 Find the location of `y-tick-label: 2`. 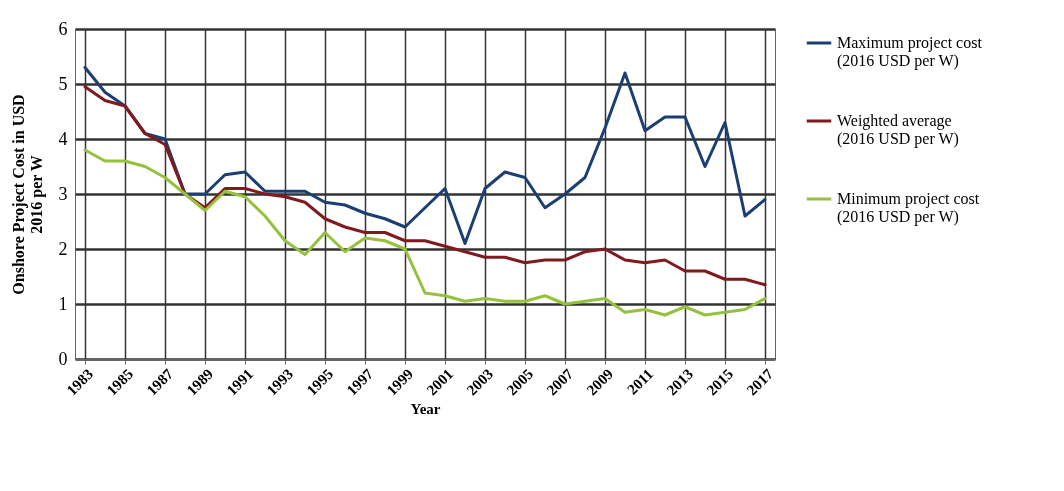

y-tick-label: 2 is located at coordinates (63, 248).